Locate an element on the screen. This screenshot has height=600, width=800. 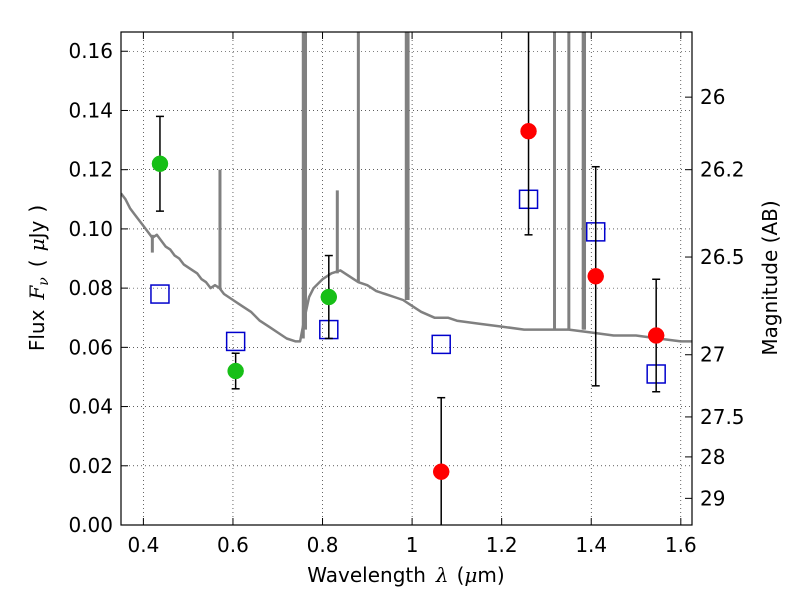
x-tick-label: 1 is located at coordinates (412, 545).